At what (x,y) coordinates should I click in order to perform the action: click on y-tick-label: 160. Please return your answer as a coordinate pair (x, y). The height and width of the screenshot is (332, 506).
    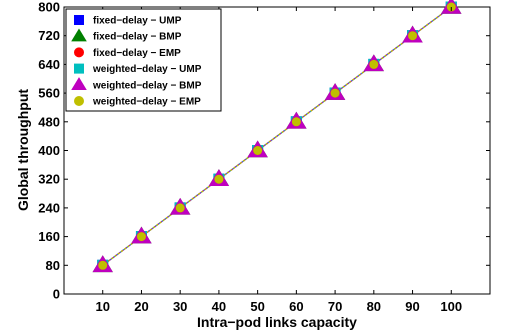
    Looking at the image, I should click on (49, 236).